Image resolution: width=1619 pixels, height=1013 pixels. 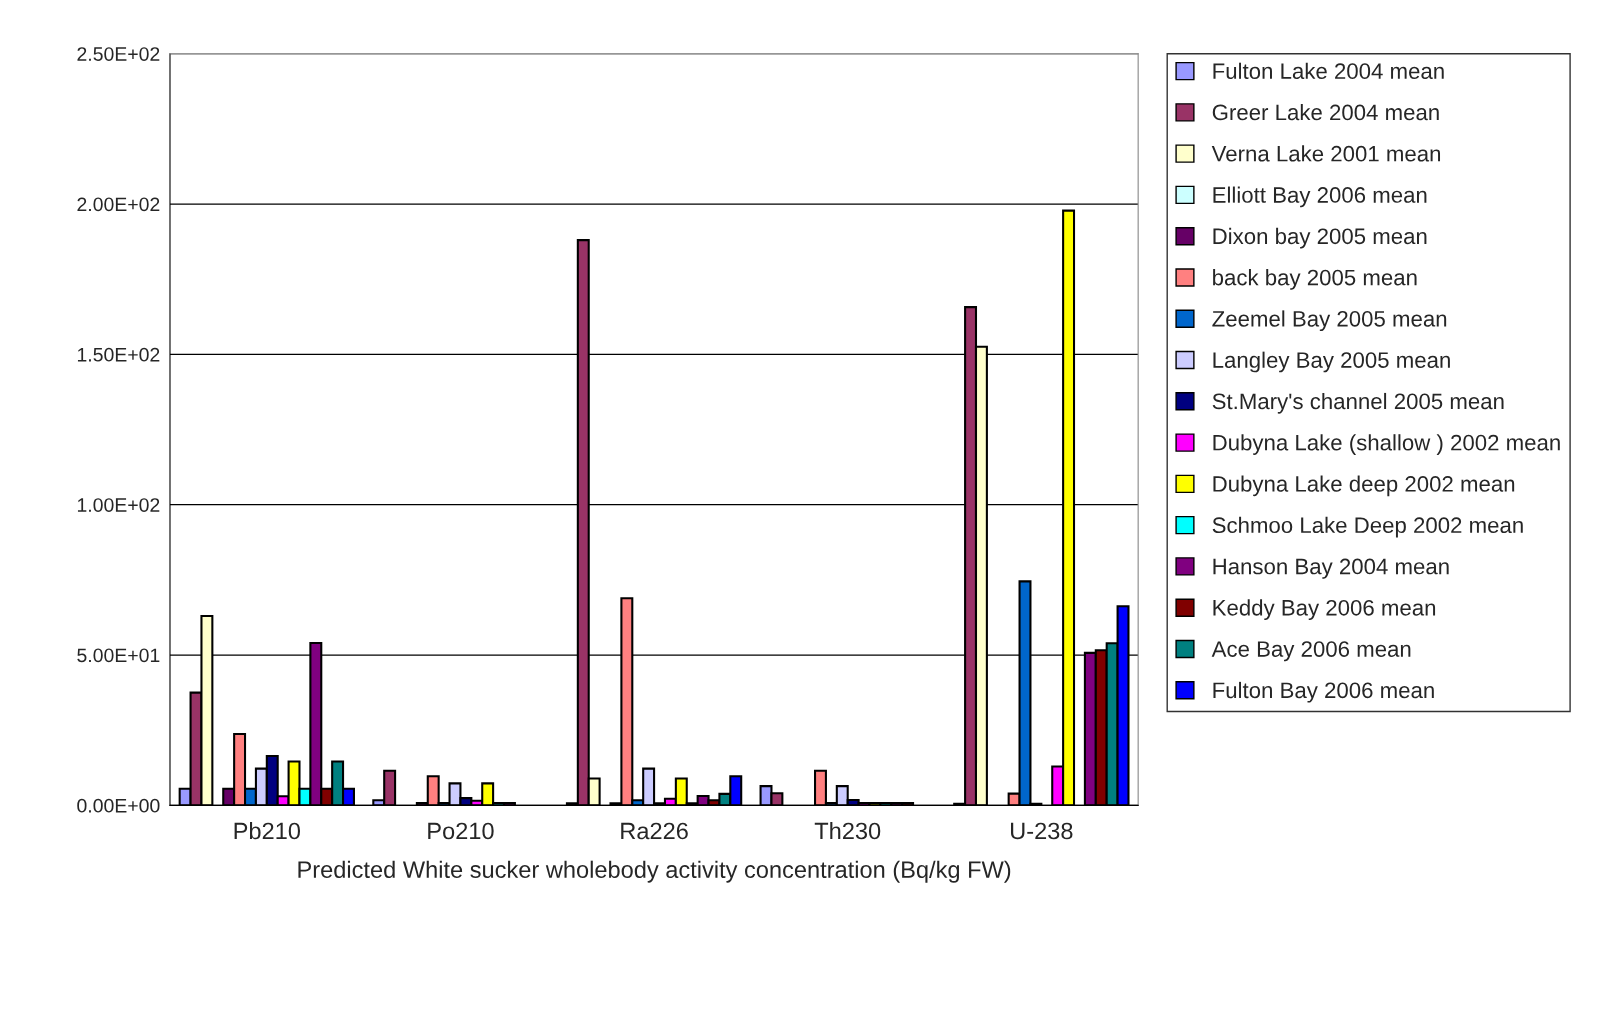 What do you see at coordinates (1311, 651) in the screenshot?
I see `legend-label: Ace Bay 2006 mean` at bounding box center [1311, 651].